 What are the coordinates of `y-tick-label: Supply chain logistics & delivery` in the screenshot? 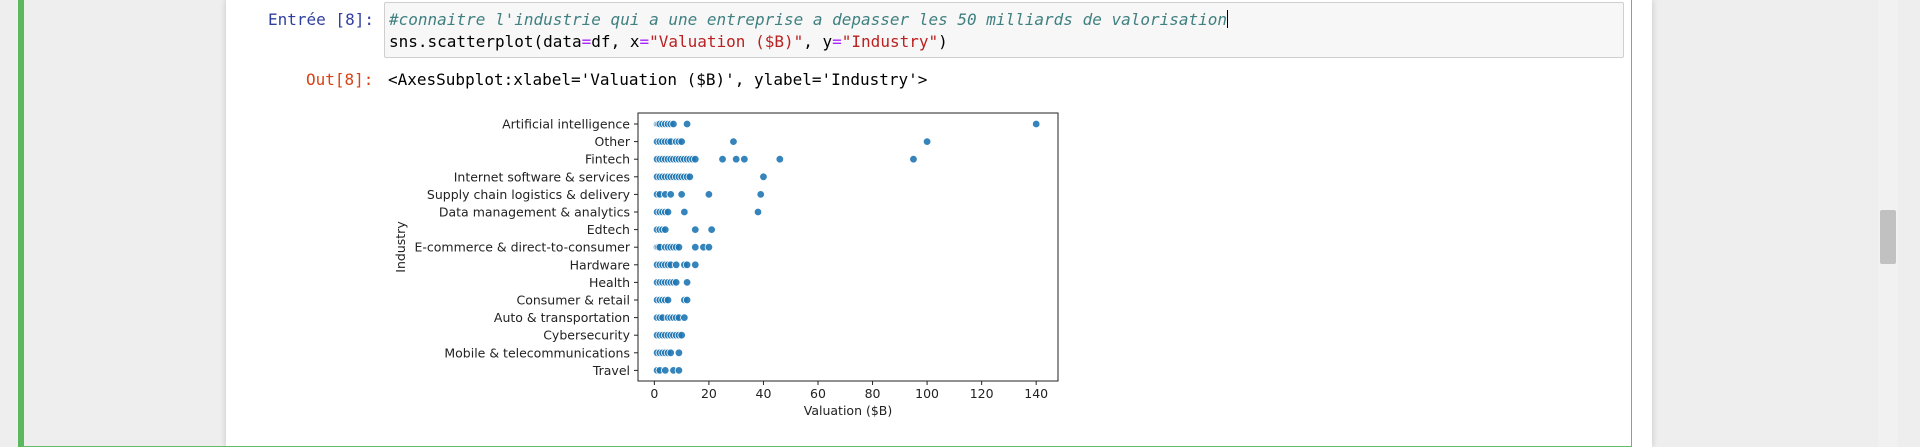 It's located at (529, 194).